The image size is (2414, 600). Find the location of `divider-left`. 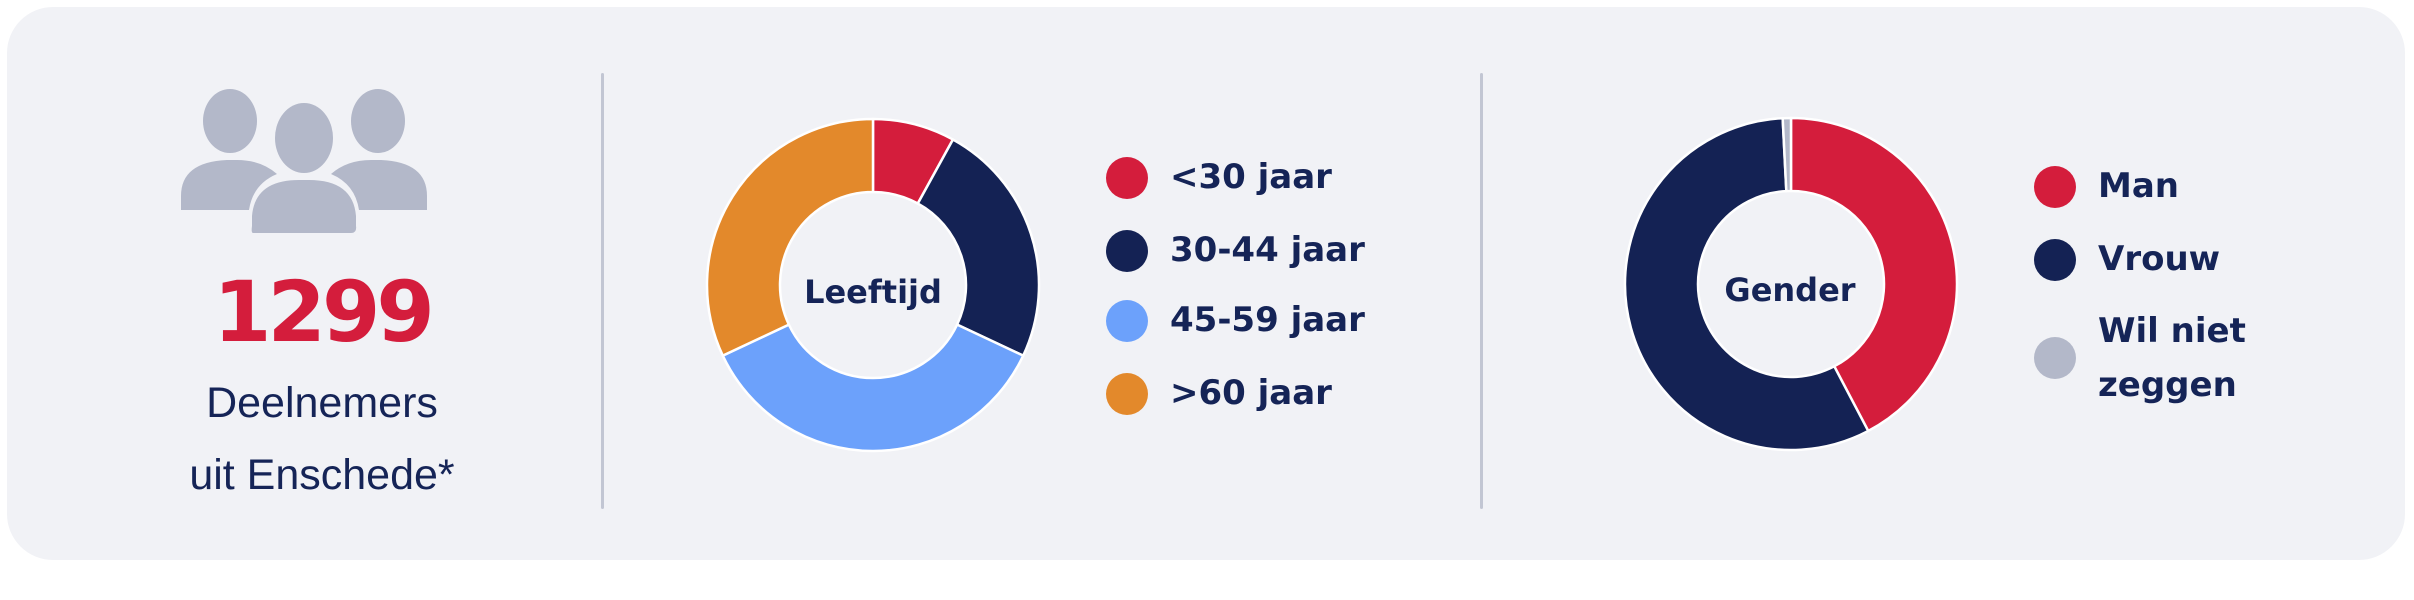

divider-left is located at coordinates (602, 291).